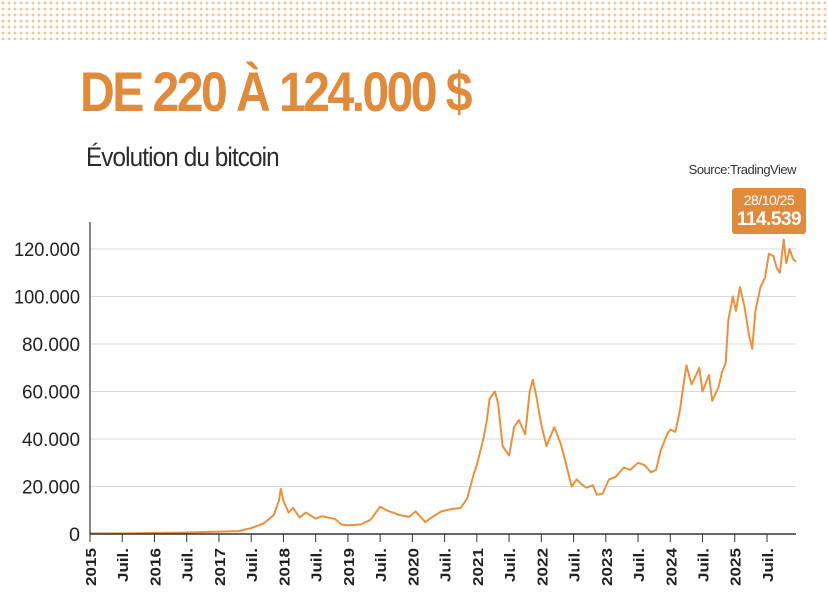  What do you see at coordinates (74, 535) in the screenshot?
I see `y-tick-label: 0` at bounding box center [74, 535].